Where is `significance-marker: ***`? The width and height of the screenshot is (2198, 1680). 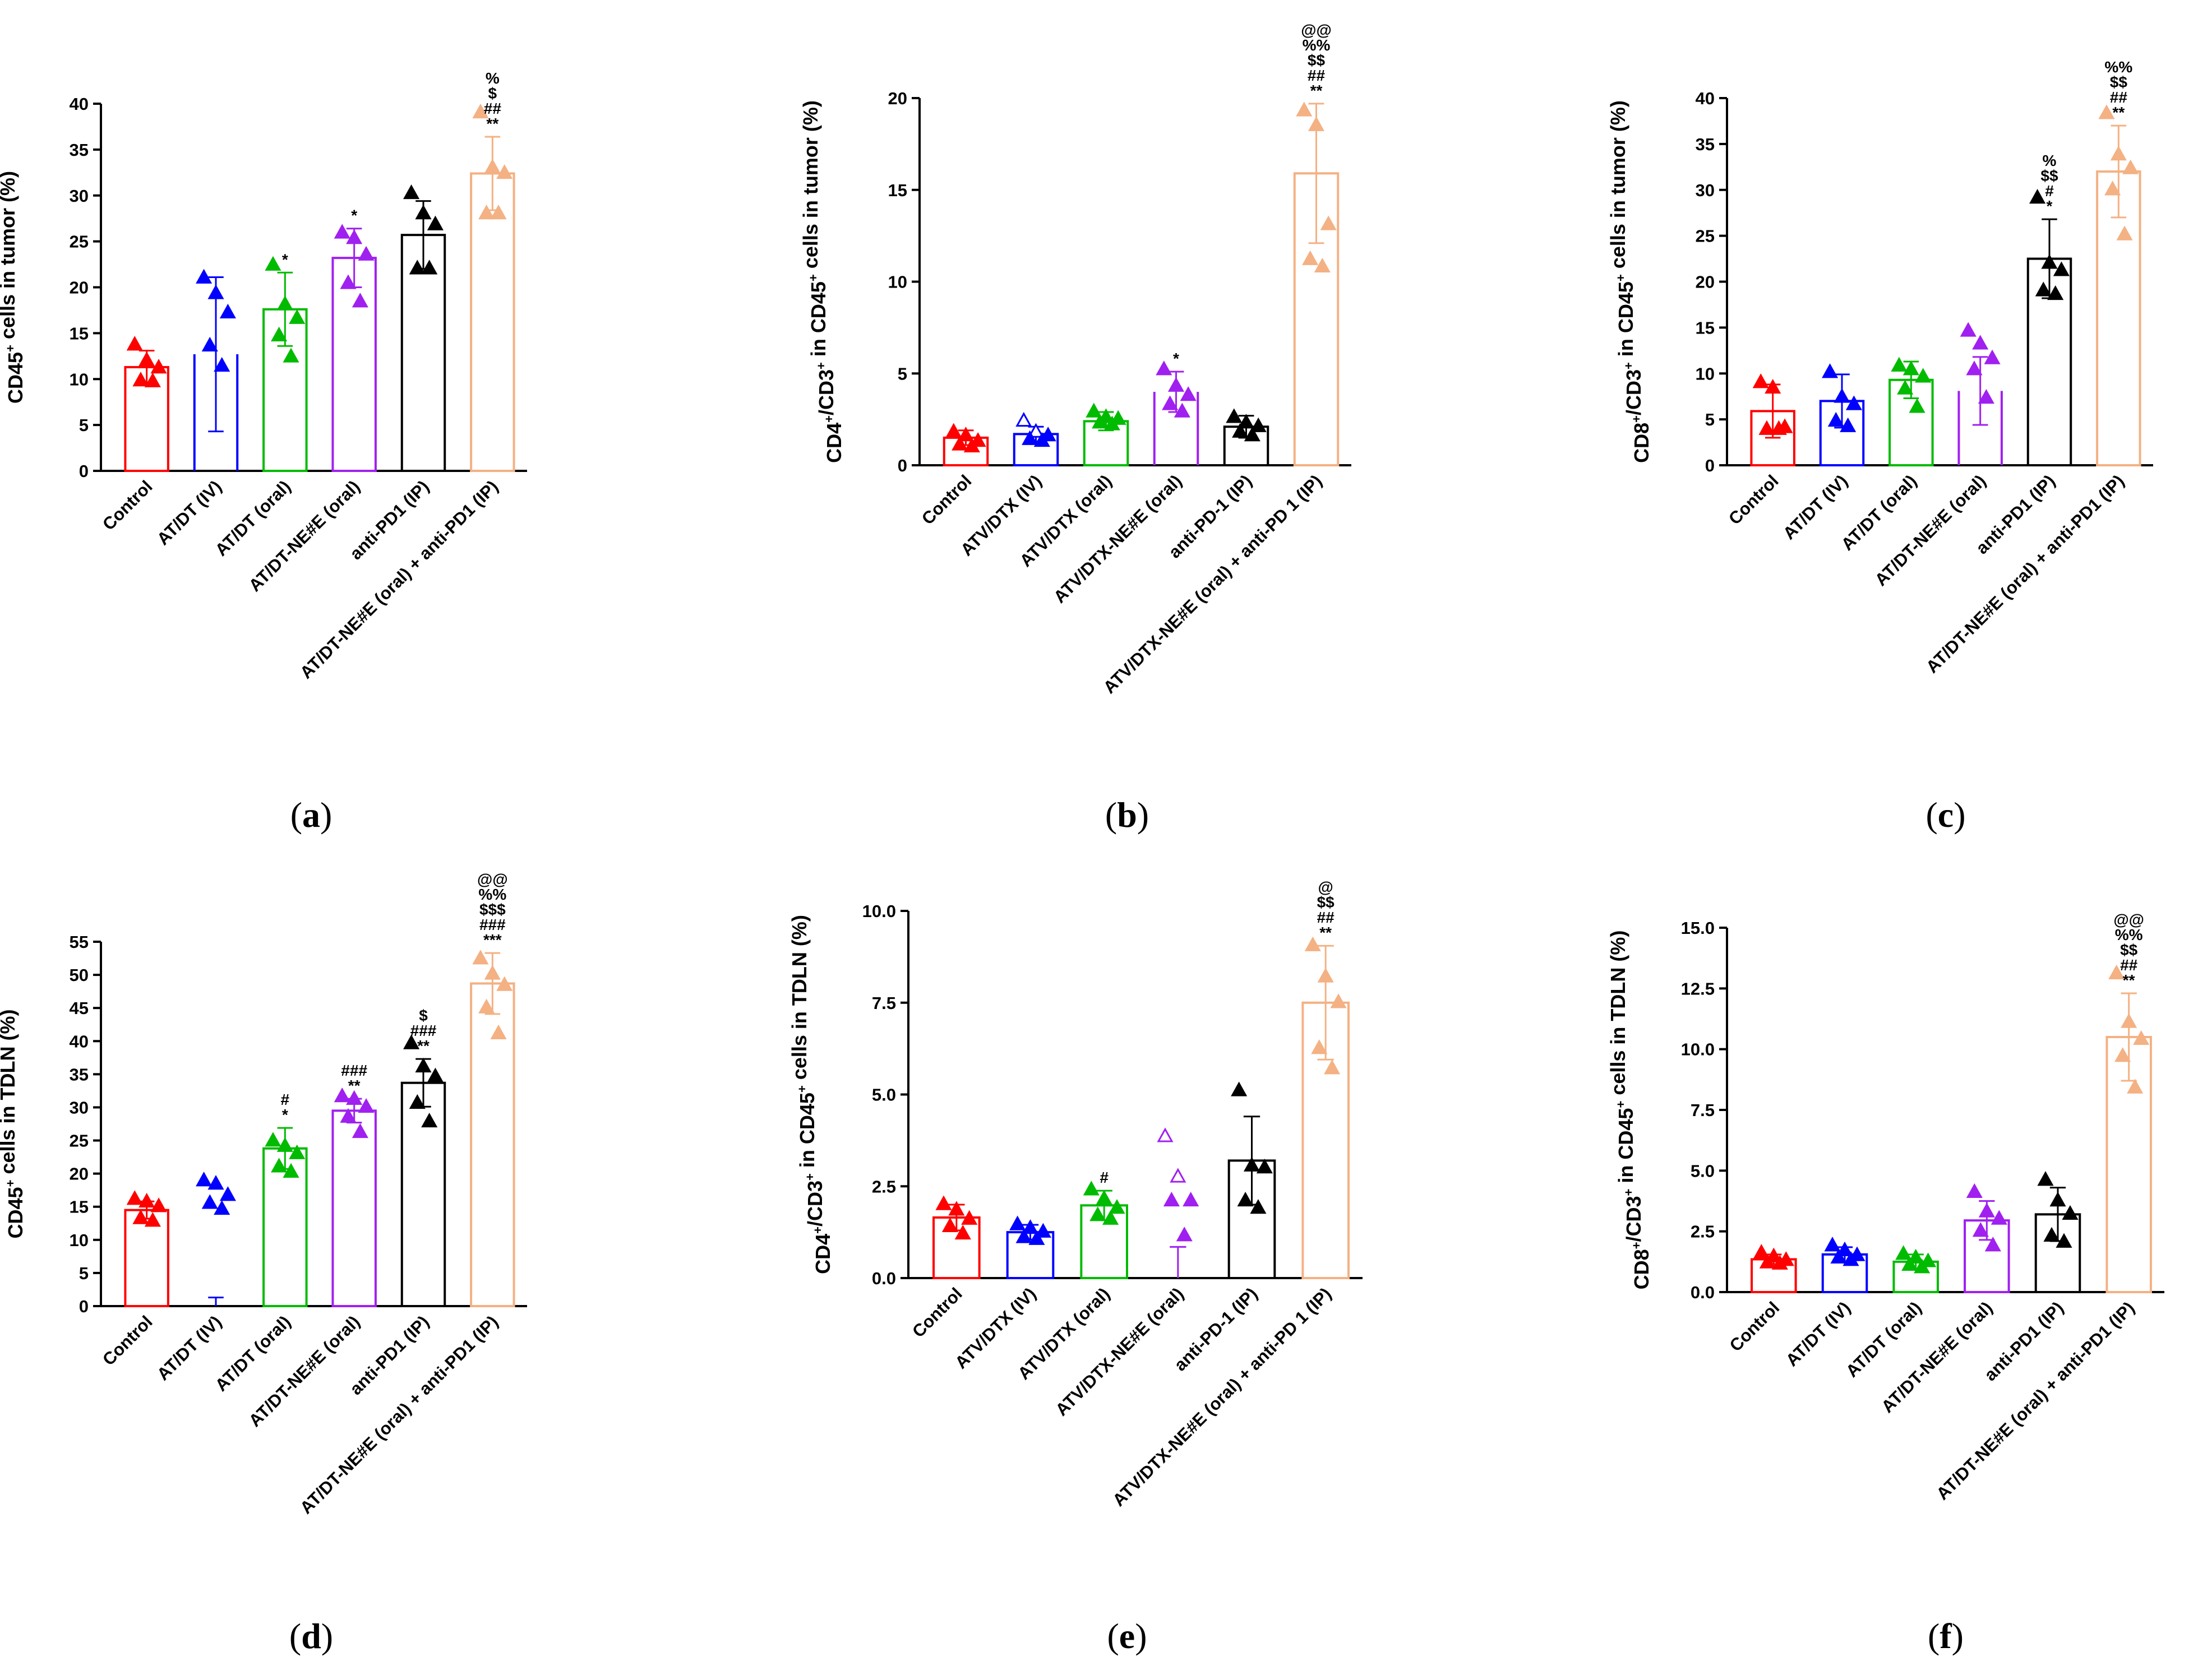
significance-marker: *** is located at coordinates (492, 939).